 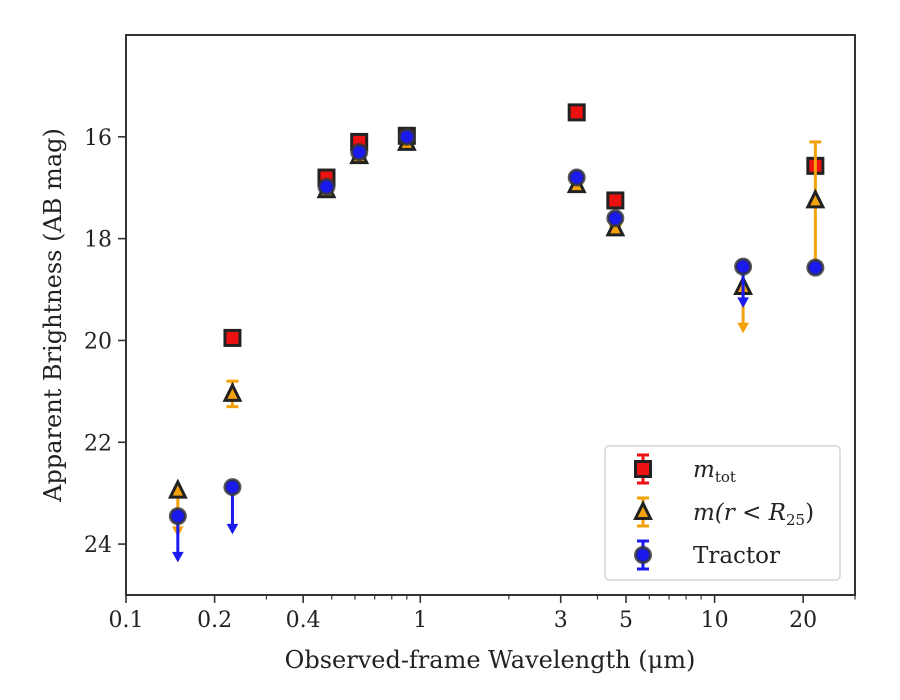 I want to click on x-tick-label: 0.4, so click(x=303, y=620).